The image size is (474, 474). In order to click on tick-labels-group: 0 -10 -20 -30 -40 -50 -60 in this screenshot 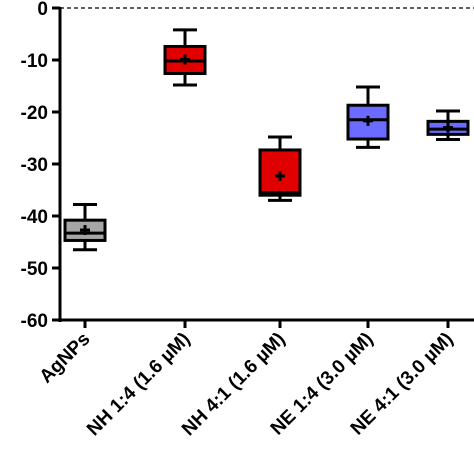, I will do `click(34, 166)`.